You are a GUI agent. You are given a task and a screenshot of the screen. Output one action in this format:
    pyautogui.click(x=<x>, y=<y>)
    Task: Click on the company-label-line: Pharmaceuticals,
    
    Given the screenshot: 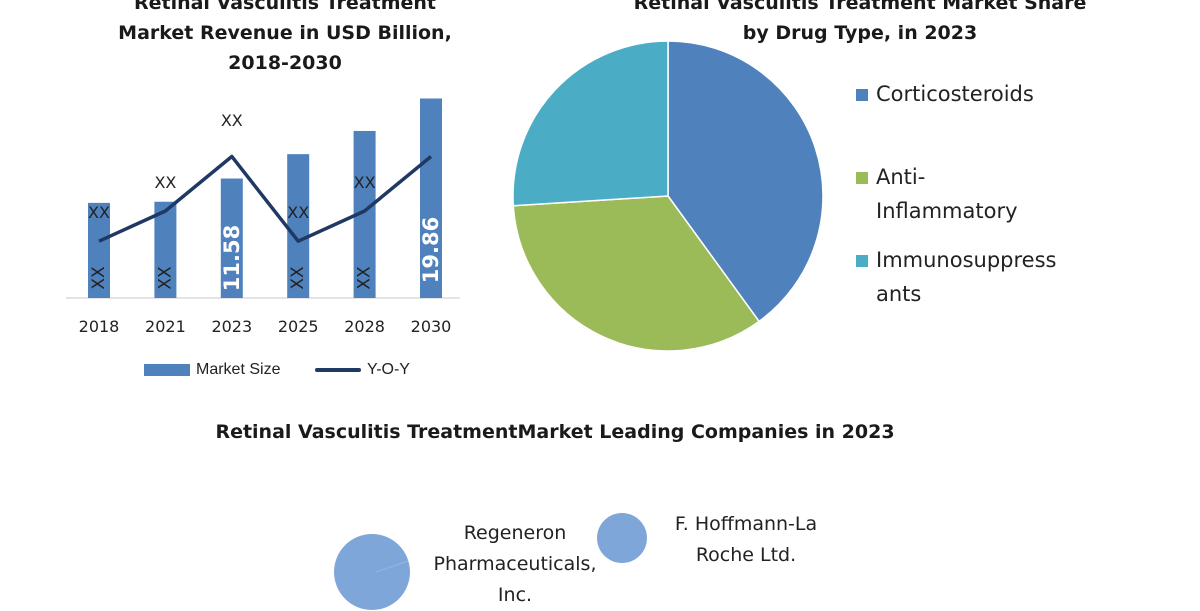 What is the action you would take?
    pyautogui.click(x=515, y=564)
    